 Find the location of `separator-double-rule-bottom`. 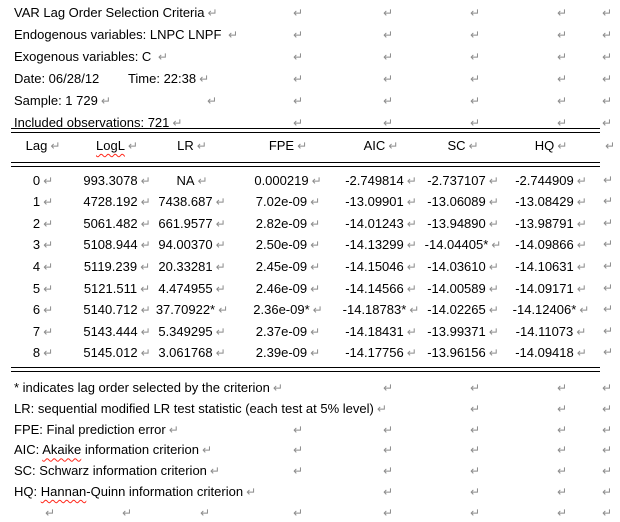

separator-double-rule-bottom is located at coordinates (305, 369).